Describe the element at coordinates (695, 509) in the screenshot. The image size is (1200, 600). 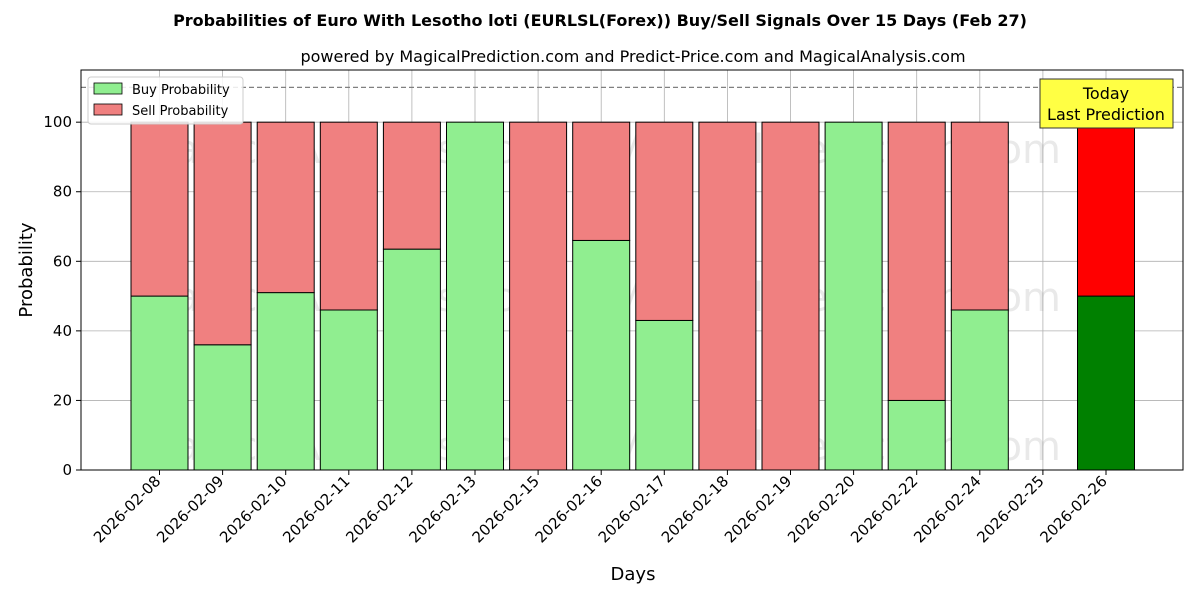
I see `x-tick-label: 2026-02-18` at that location.